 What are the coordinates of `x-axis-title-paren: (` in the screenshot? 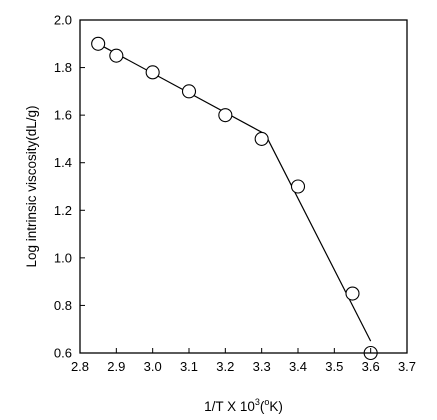 It's located at (262, 406).